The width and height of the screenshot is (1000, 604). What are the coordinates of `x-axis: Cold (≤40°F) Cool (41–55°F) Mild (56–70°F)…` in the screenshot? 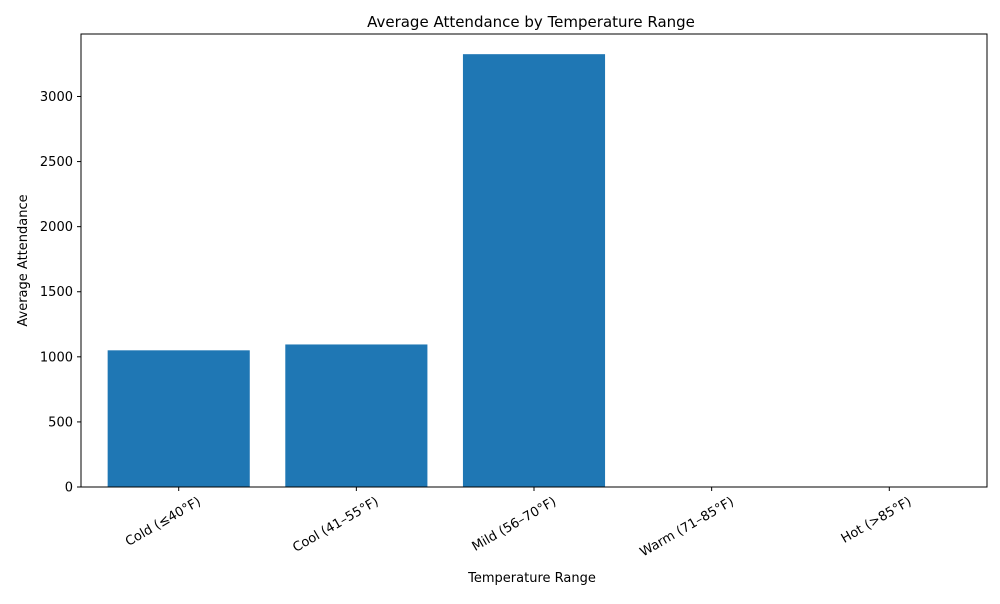 It's located at (518, 523).